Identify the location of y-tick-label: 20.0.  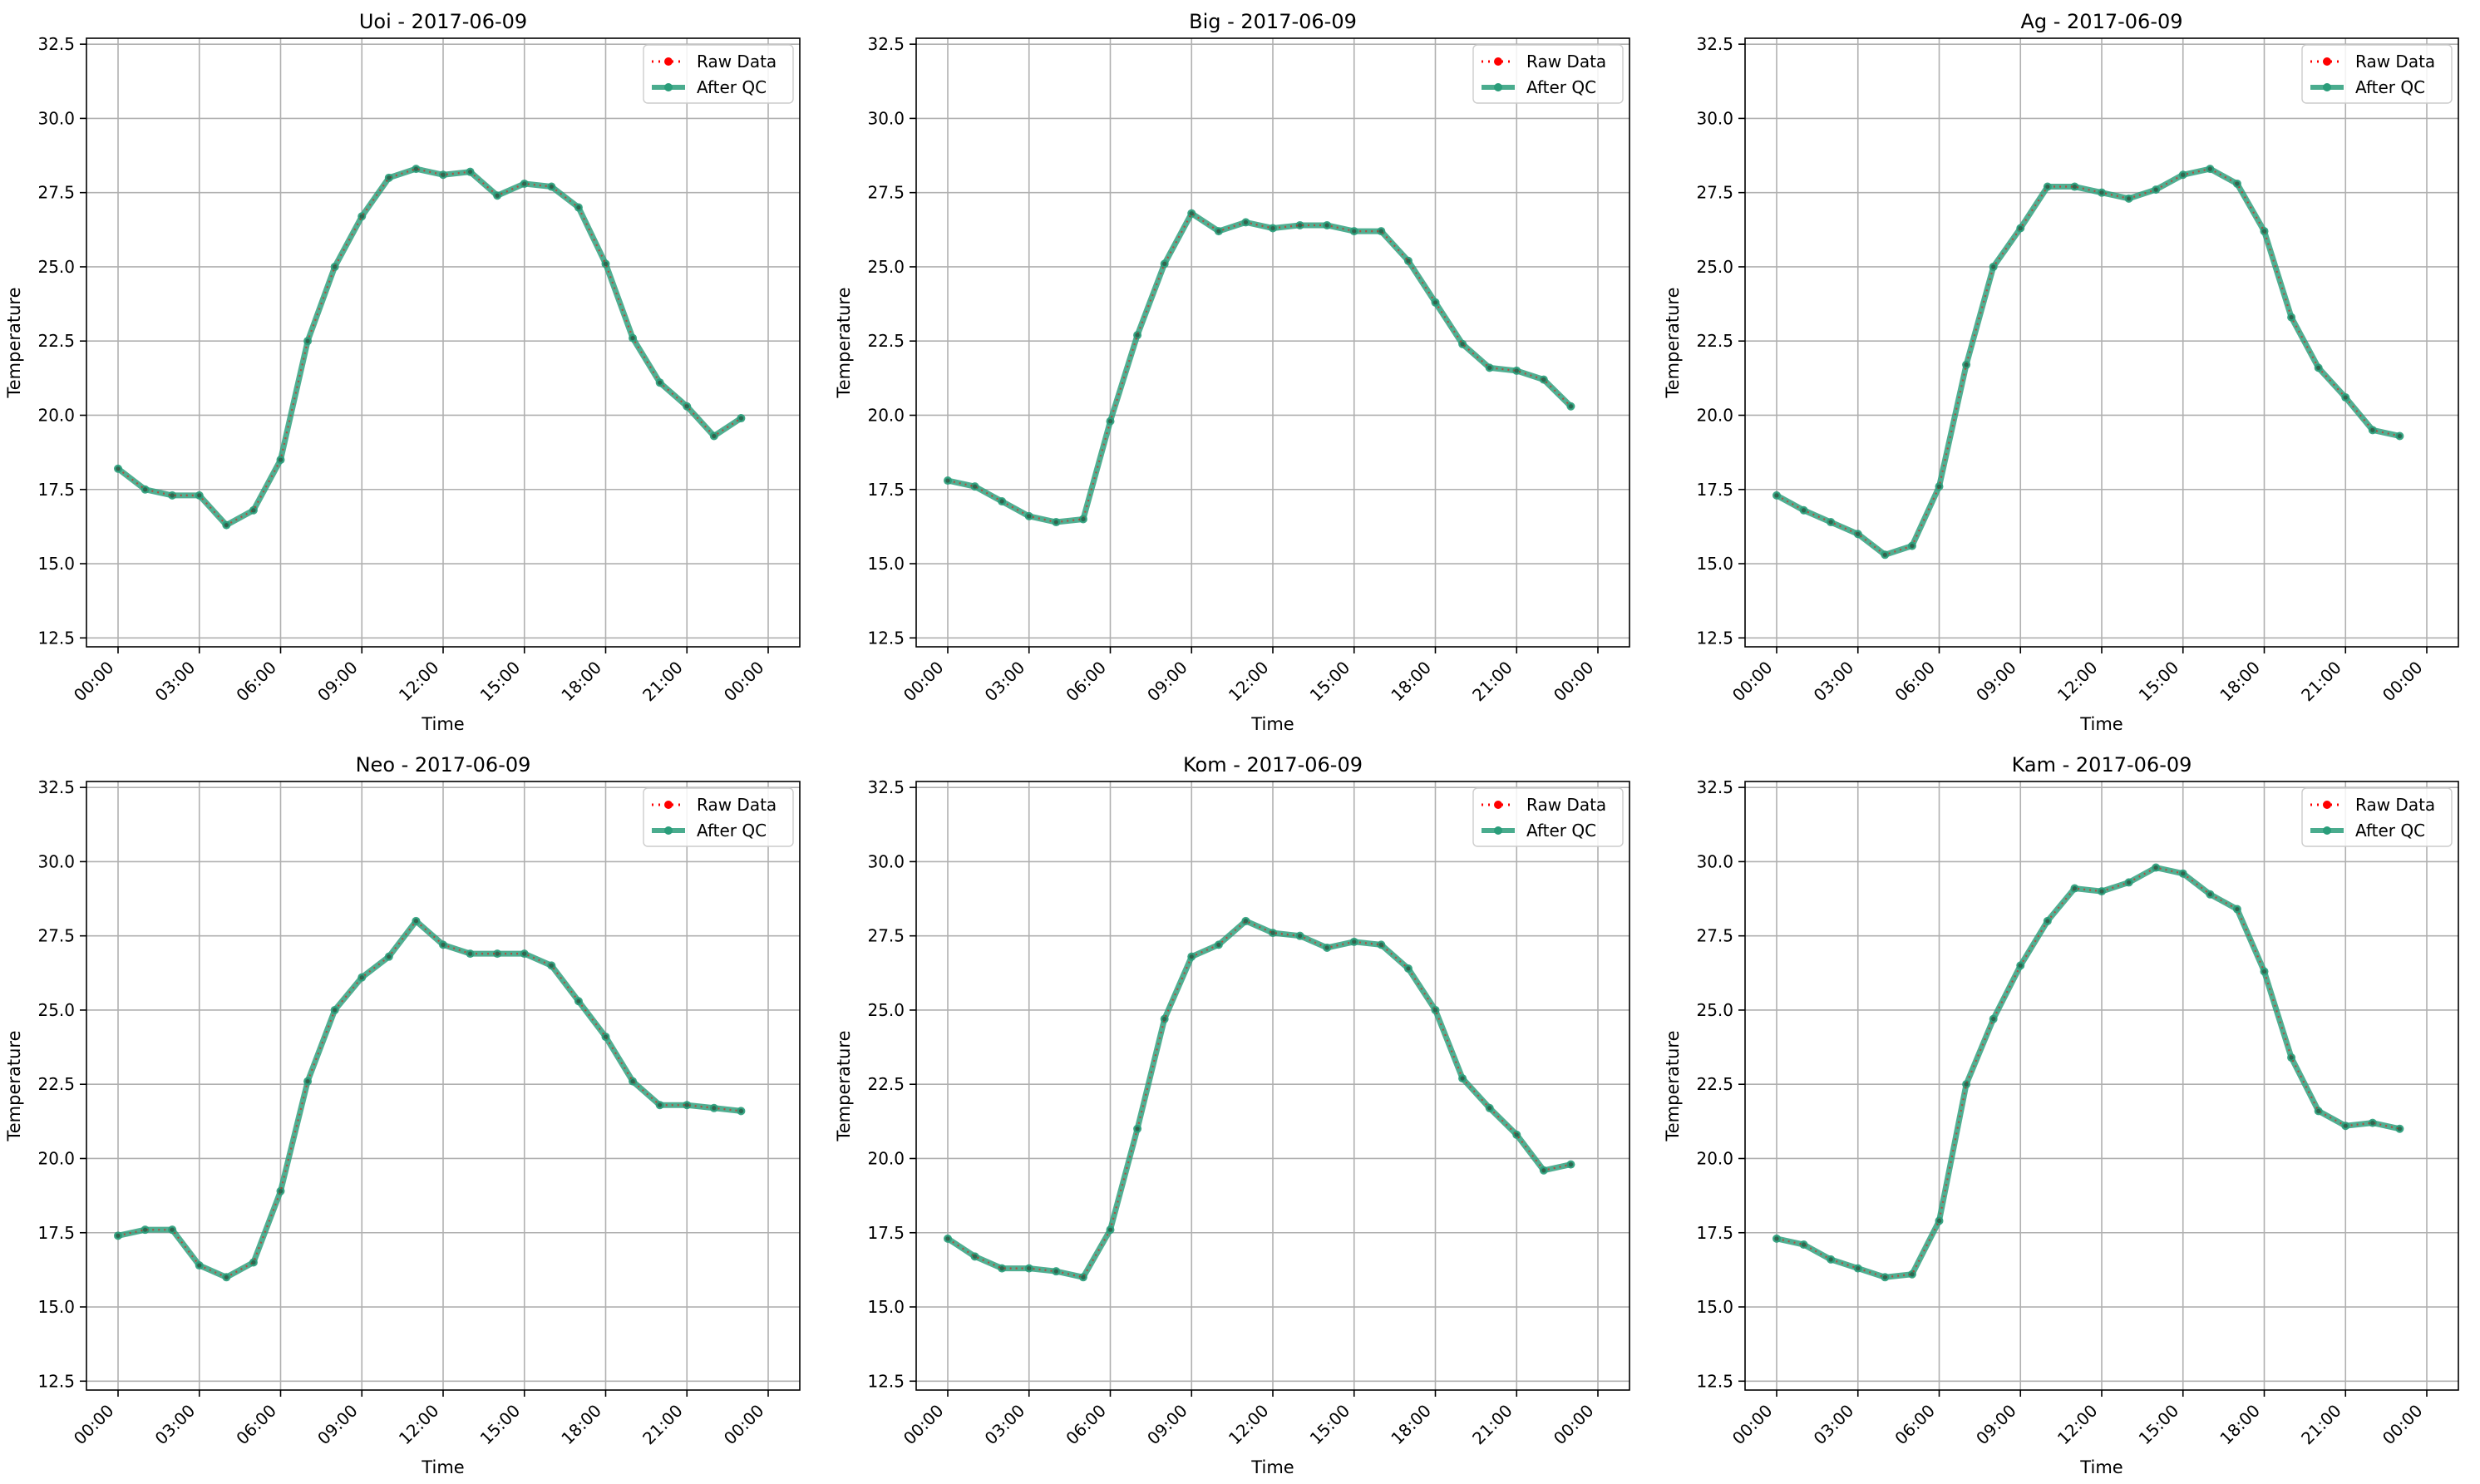
(1715, 415).